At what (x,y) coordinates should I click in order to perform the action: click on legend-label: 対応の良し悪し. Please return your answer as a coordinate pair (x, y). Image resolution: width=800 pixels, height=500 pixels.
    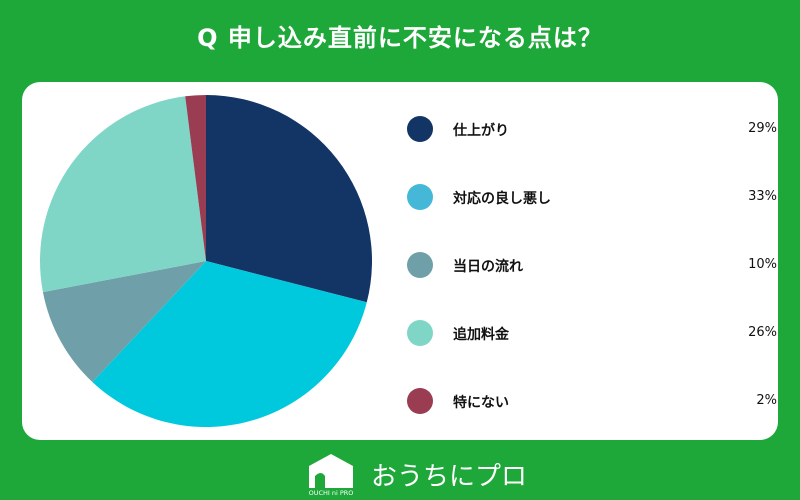
    Looking at the image, I should click on (502, 199).